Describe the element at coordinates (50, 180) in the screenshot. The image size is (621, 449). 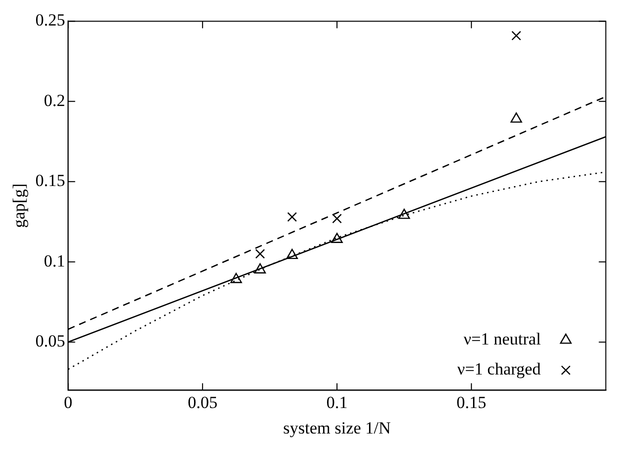
I see `y-tick-label: 0.15` at that location.